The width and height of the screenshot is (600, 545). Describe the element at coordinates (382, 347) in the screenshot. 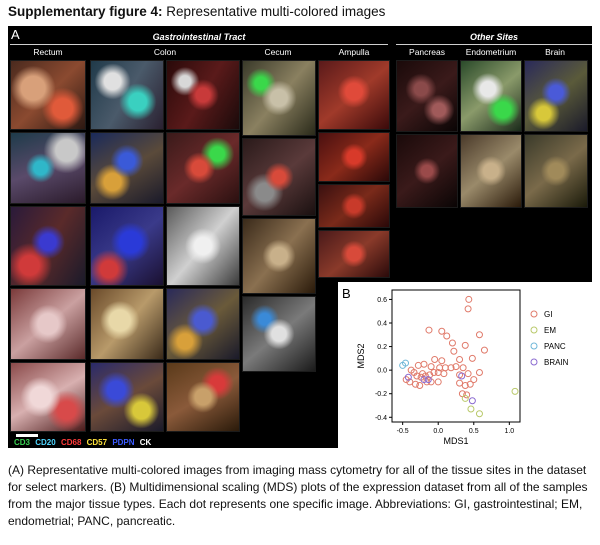

I see `y-tick-label: 0.2` at that location.